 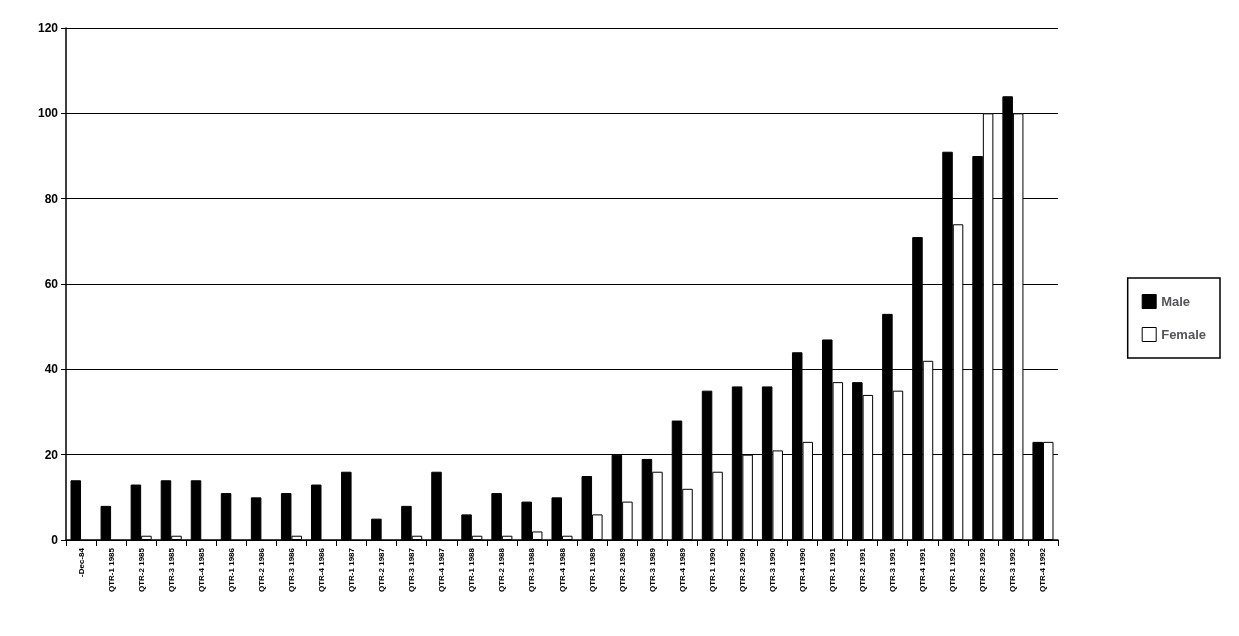 I want to click on x-tick-label: QTR-4 1989, so click(x=682, y=570).